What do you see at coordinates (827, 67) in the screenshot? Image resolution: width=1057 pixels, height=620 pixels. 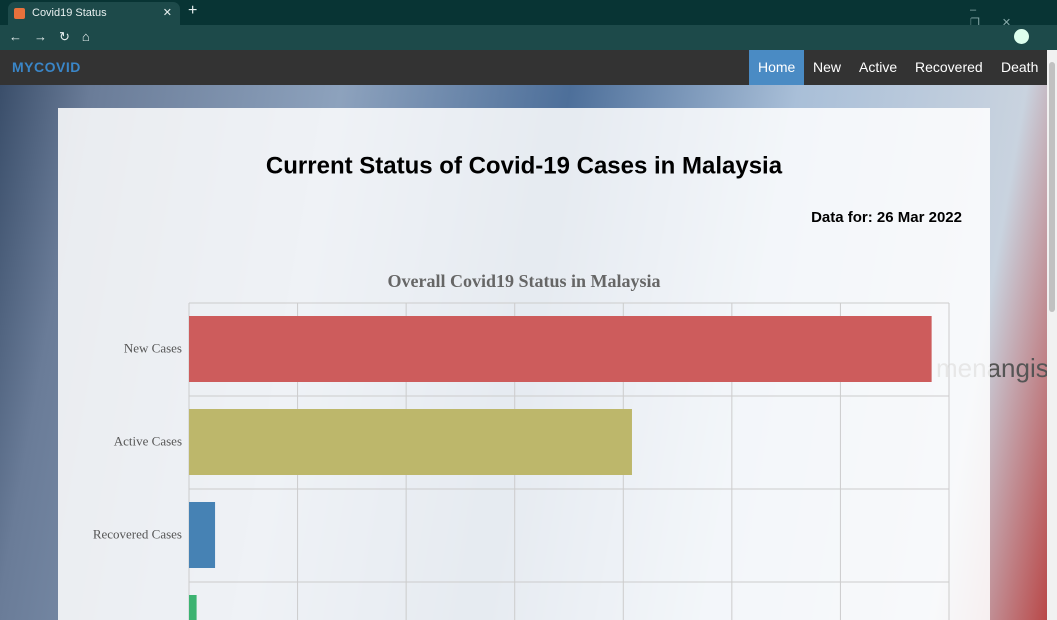 I see `nav-link: New` at bounding box center [827, 67].